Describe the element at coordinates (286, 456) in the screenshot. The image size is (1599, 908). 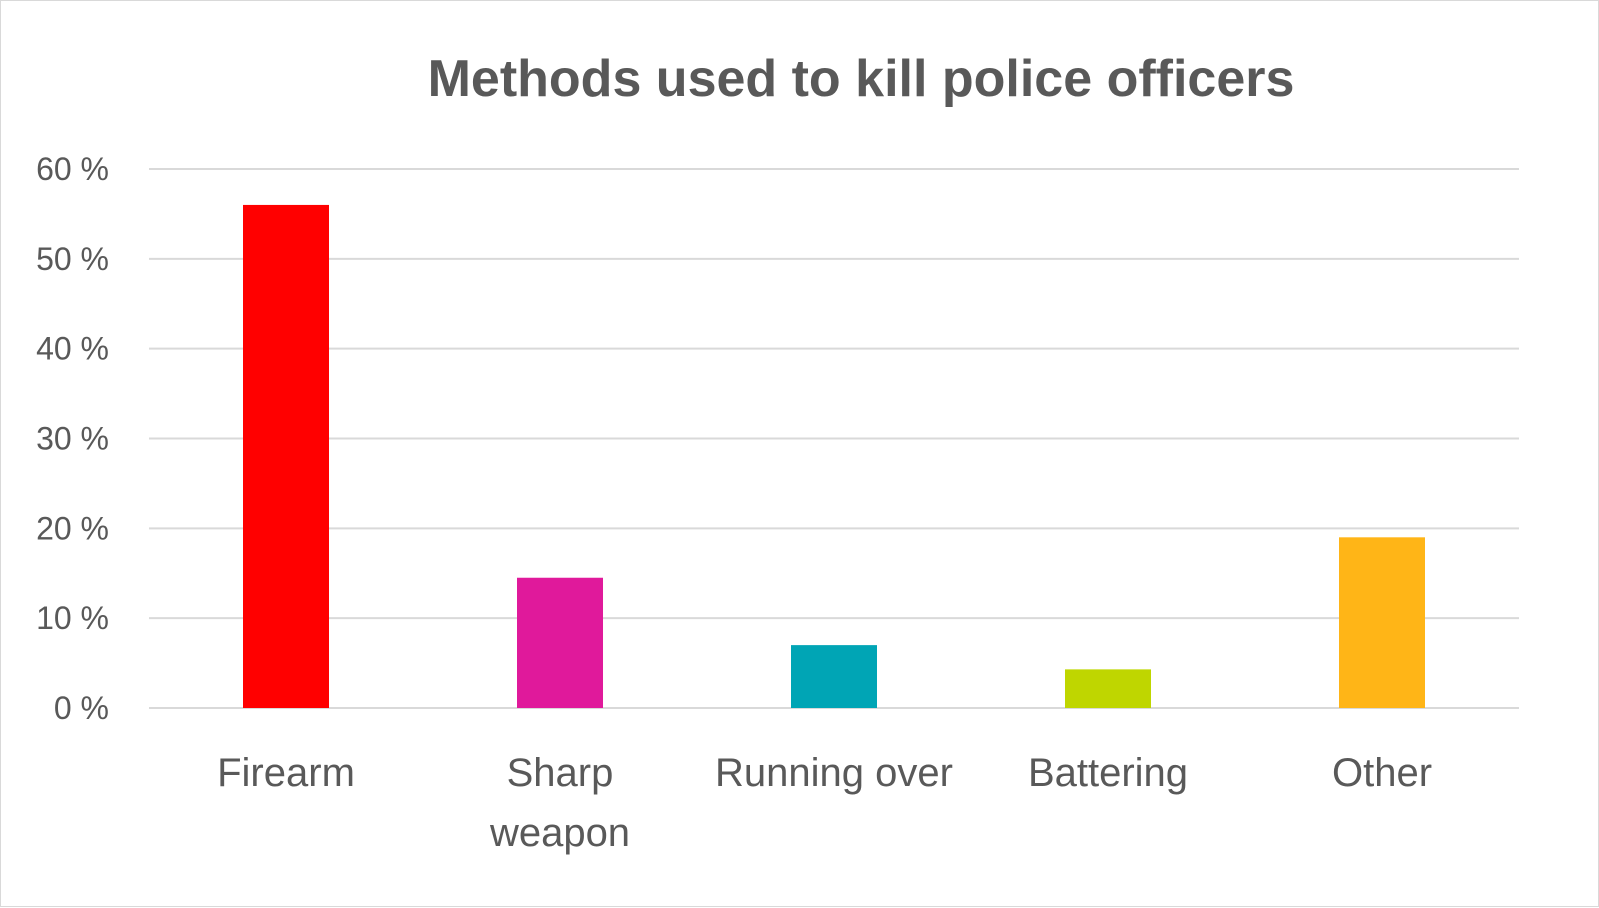
I see `bar-firearm` at that location.